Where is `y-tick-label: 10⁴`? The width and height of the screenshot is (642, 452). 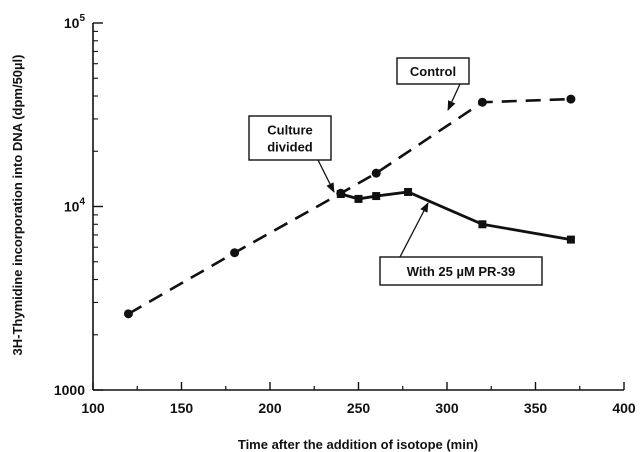 y-tick-label: 10⁴ is located at coordinates (75, 206).